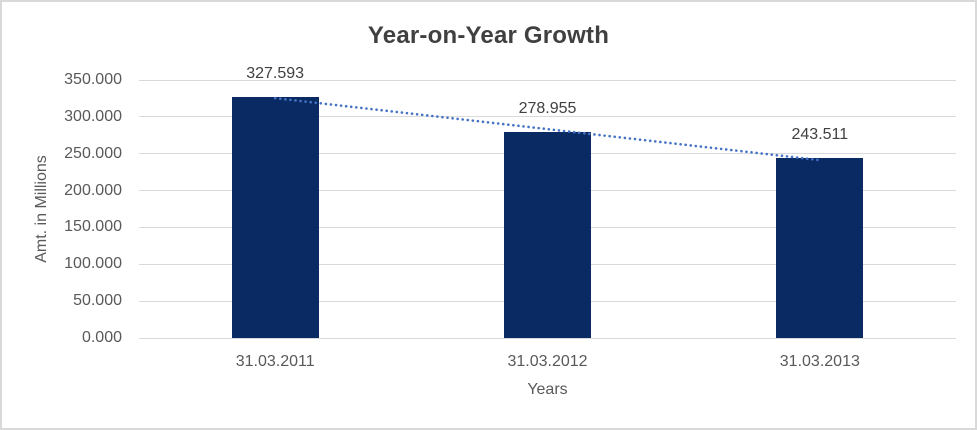 Image resolution: width=977 pixels, height=430 pixels. Describe the element at coordinates (93, 264) in the screenshot. I see `y-tick-label: 100.000` at that location.